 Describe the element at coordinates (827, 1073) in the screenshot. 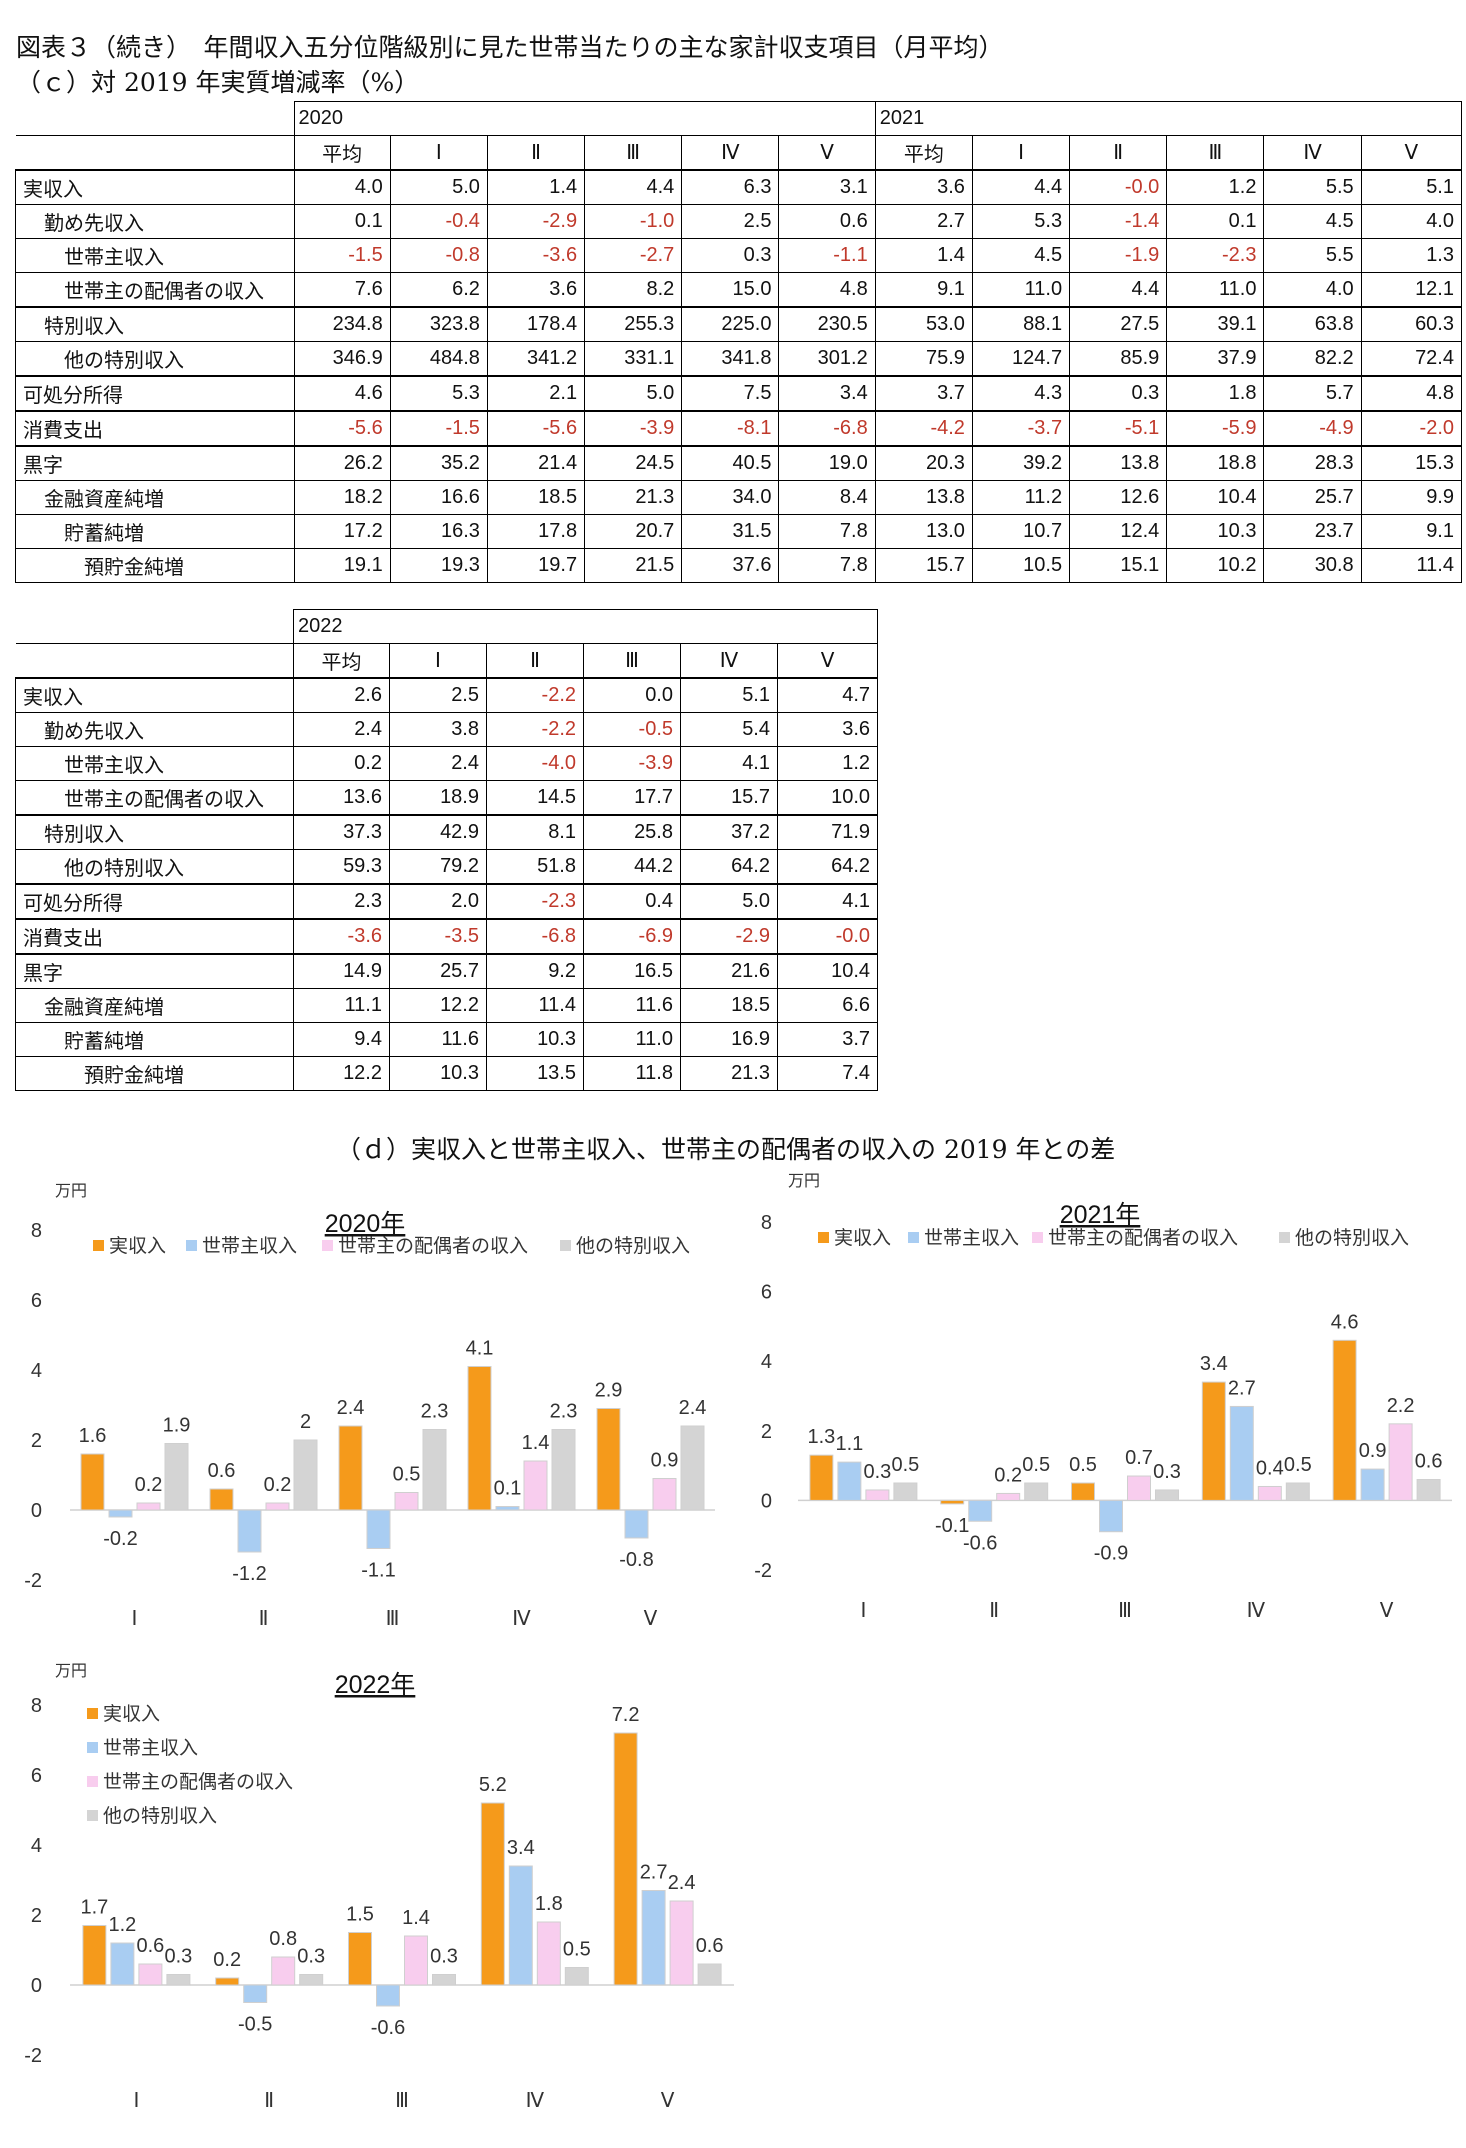

I see `table-cell: 7.4` at that location.